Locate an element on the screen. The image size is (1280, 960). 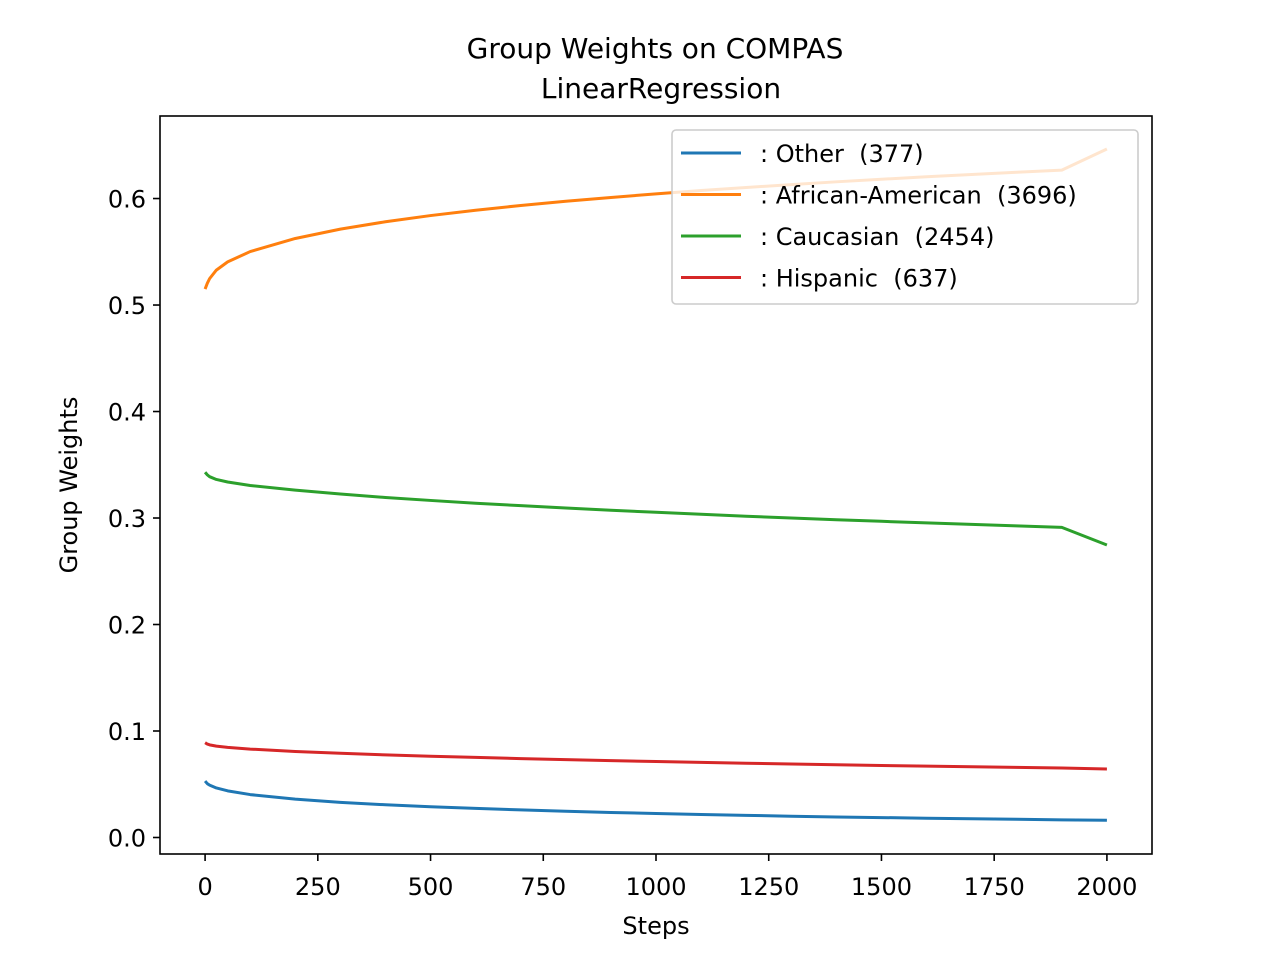
y-tick-label: 0.4 is located at coordinates (127, 413).